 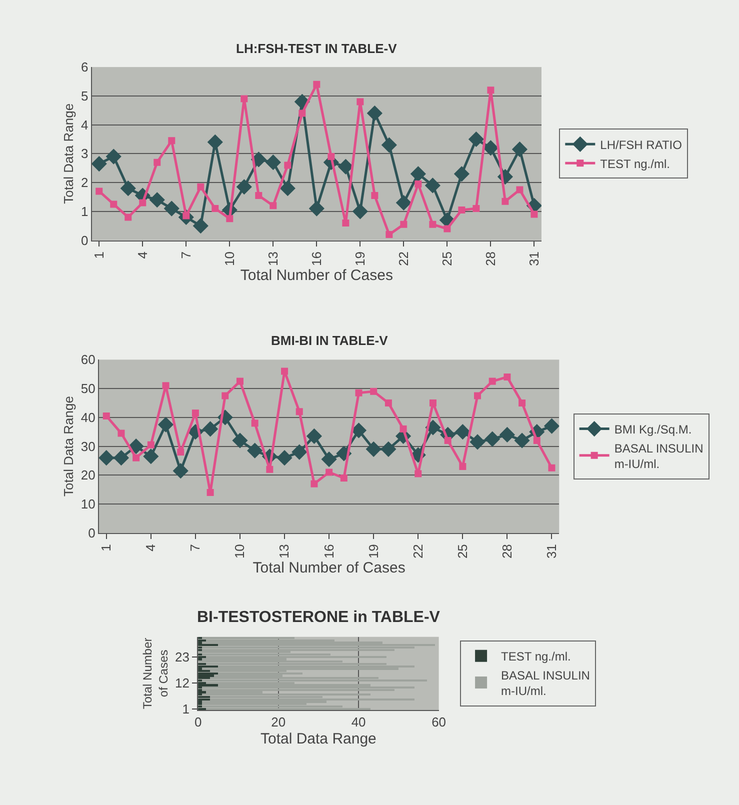 What do you see at coordinates (84, 67) in the screenshot?
I see `y-tick-label: 6` at bounding box center [84, 67].